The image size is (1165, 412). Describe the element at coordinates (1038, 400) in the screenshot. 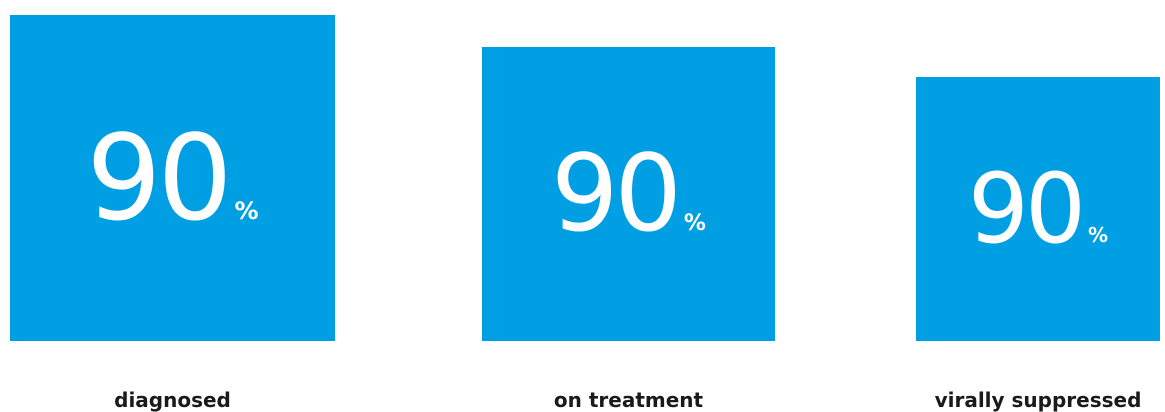

I see `target-label-virally-suppressed: virally suppressed` at that location.